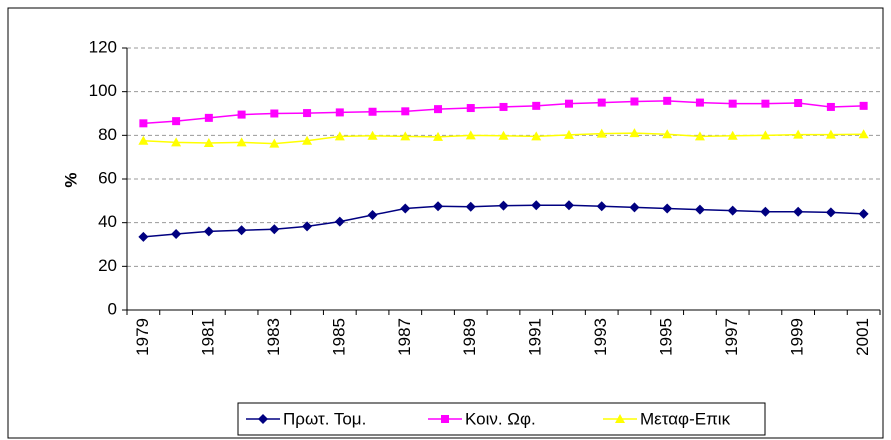  Describe the element at coordinates (107, 177) in the screenshot. I see `y-tick-label: 60` at that location.